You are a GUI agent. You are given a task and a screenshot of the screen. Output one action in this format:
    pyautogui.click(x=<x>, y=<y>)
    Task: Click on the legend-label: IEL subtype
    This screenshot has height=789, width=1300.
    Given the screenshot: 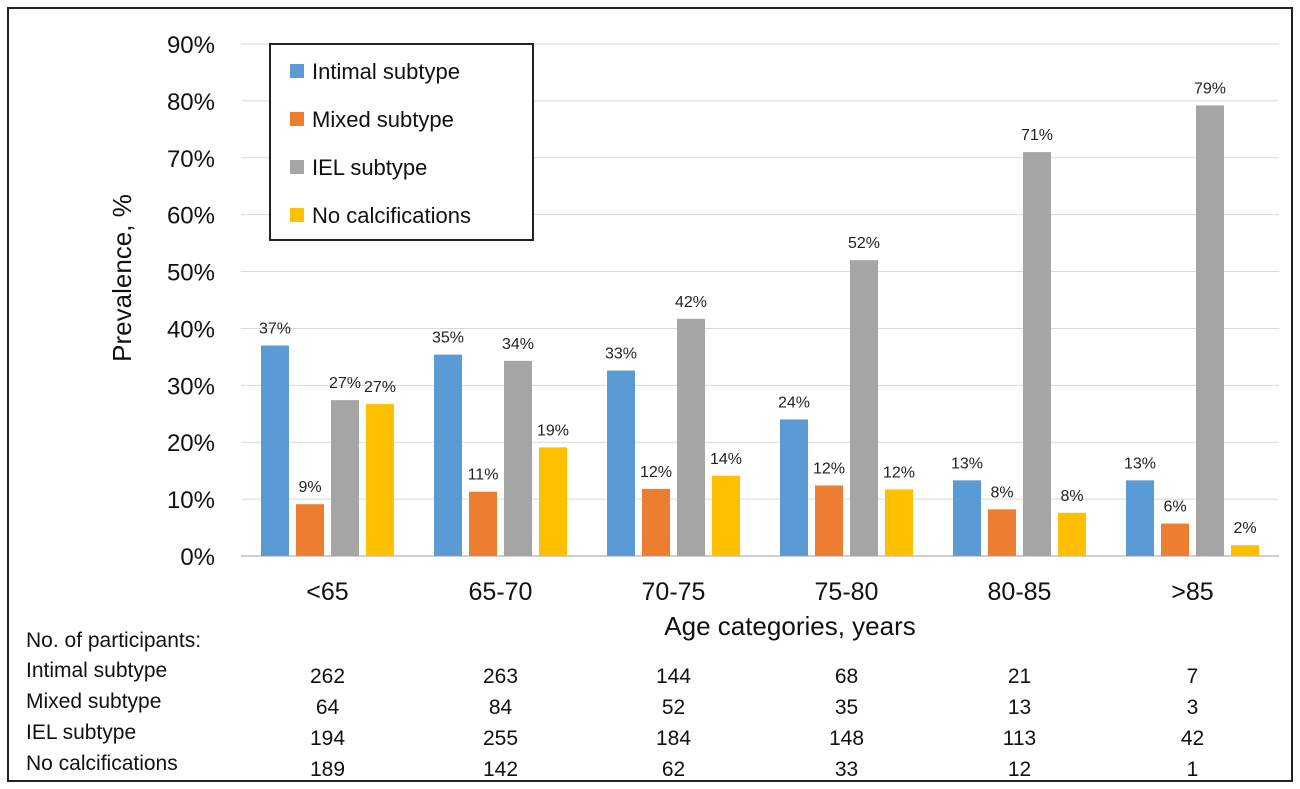 What is the action you would take?
    pyautogui.click(x=369, y=167)
    